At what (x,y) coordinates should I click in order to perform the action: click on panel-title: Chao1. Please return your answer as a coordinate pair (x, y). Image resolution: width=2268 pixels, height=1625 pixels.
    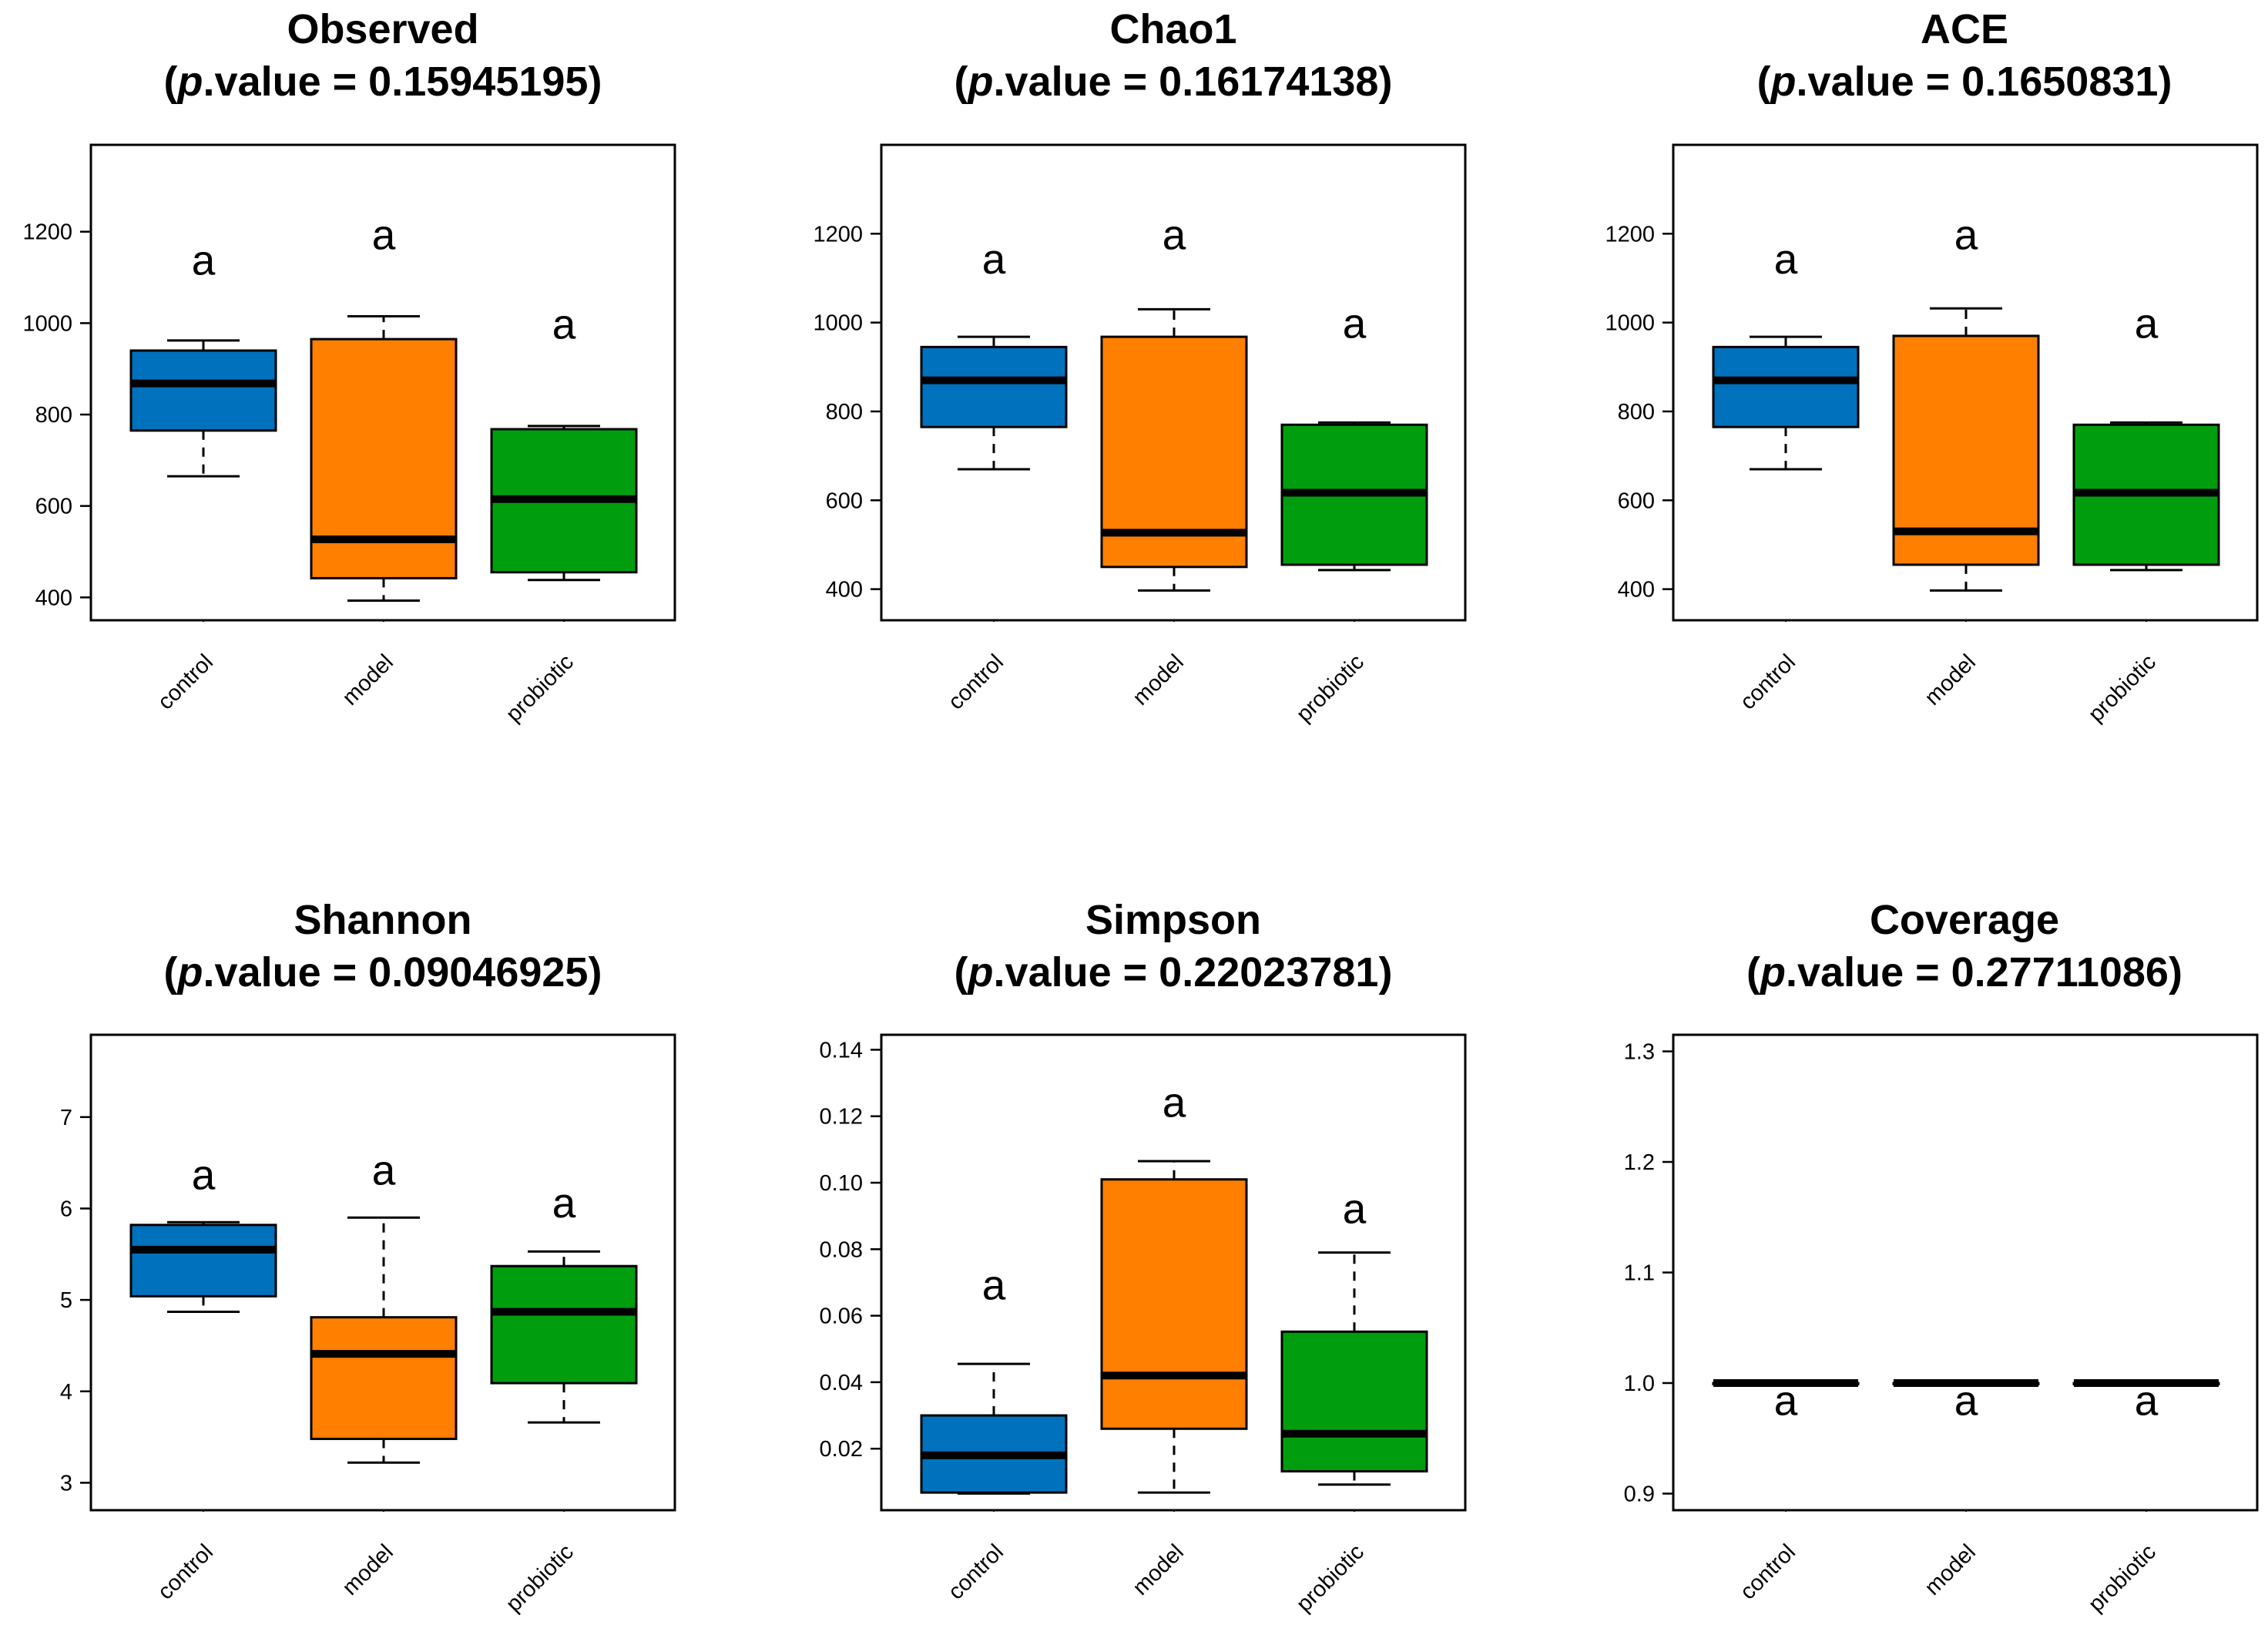
    Looking at the image, I should click on (1172, 29).